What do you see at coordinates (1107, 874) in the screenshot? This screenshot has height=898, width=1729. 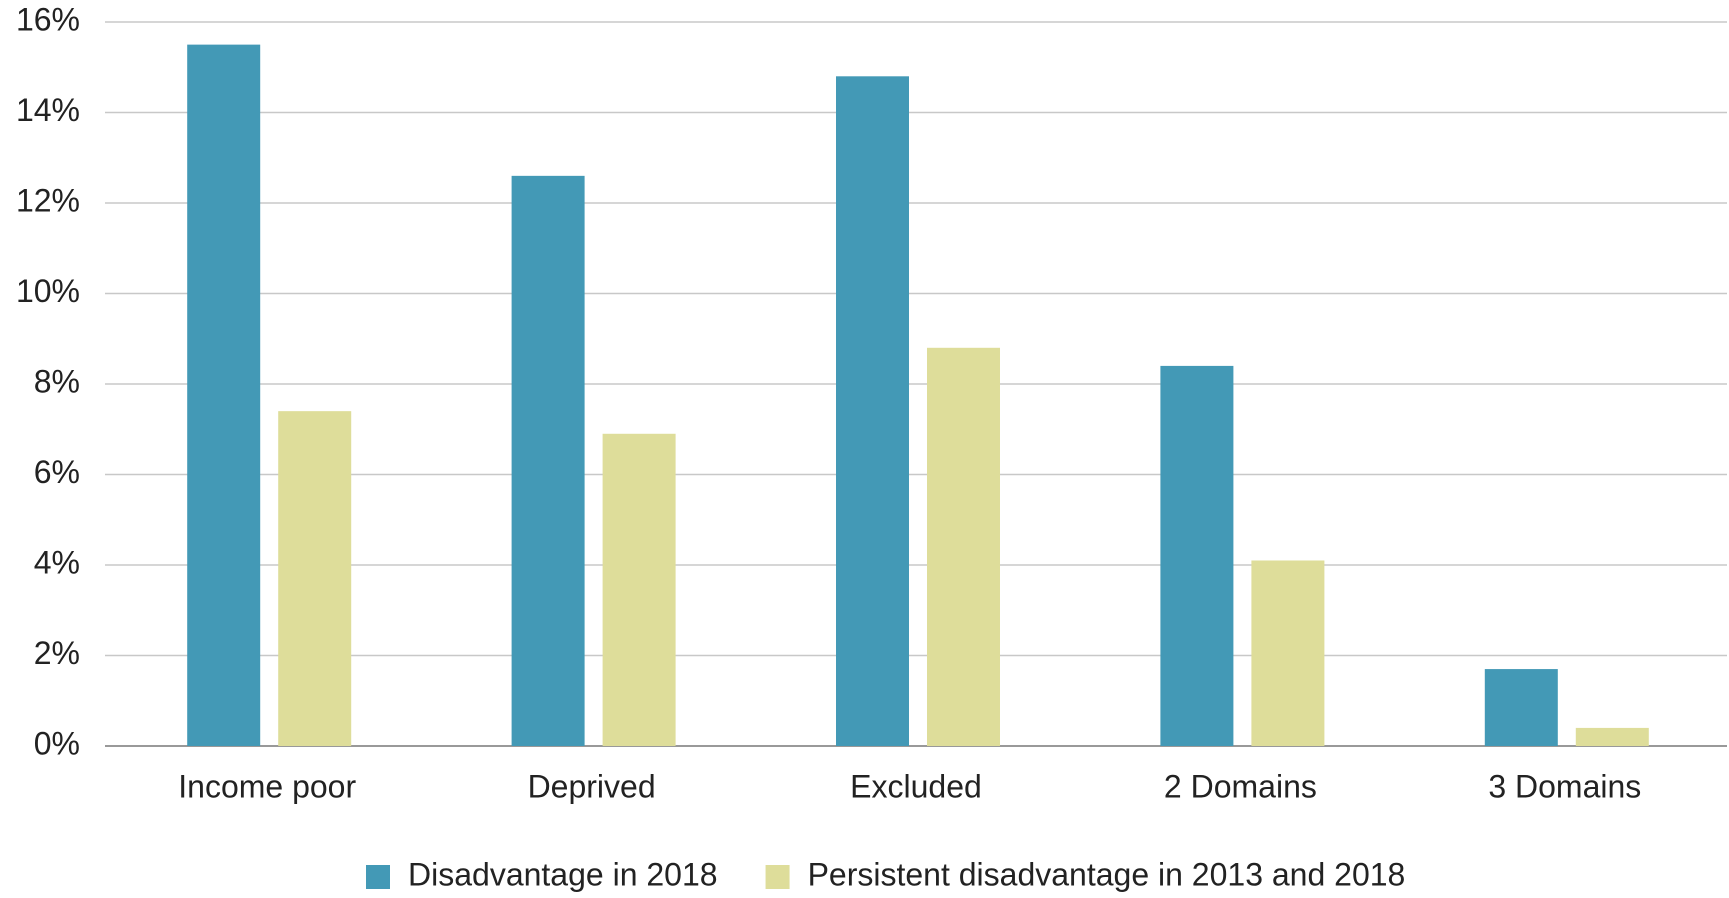 I see `legend-label: Persistent disadvantage in 2013 and 2018` at bounding box center [1107, 874].